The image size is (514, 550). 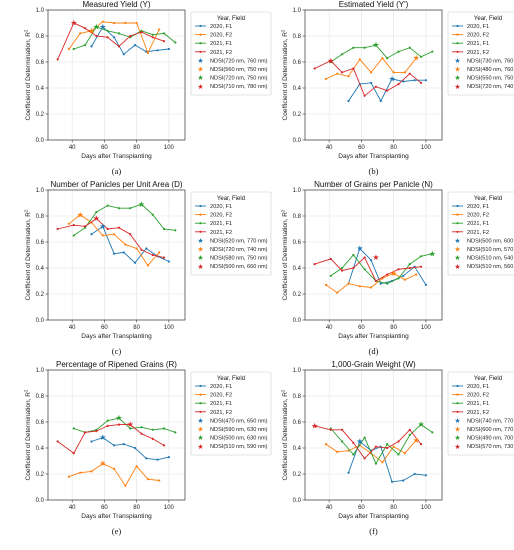 What do you see at coordinates (480, 53) in the screenshot?
I see `legend-box` at bounding box center [480, 53].